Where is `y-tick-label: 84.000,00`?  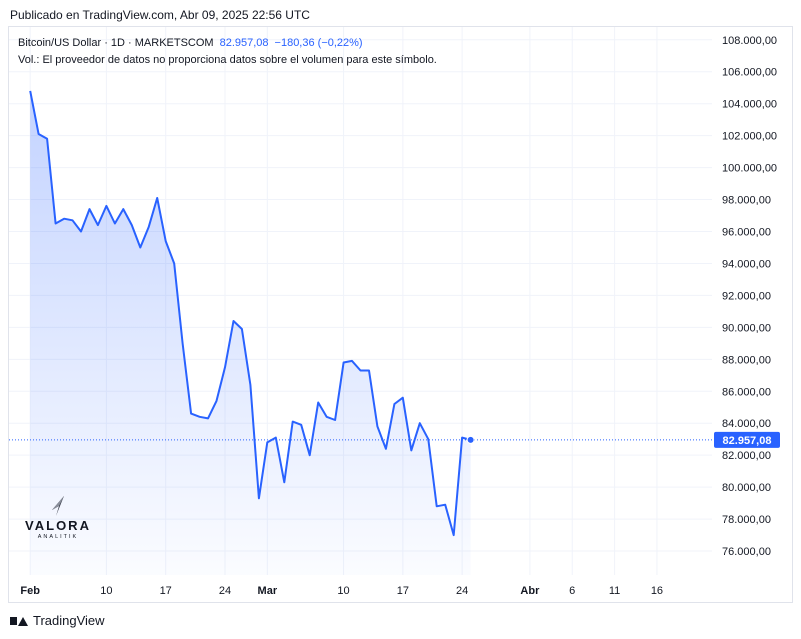 y-tick-label: 84.000,00 is located at coordinates (746, 424).